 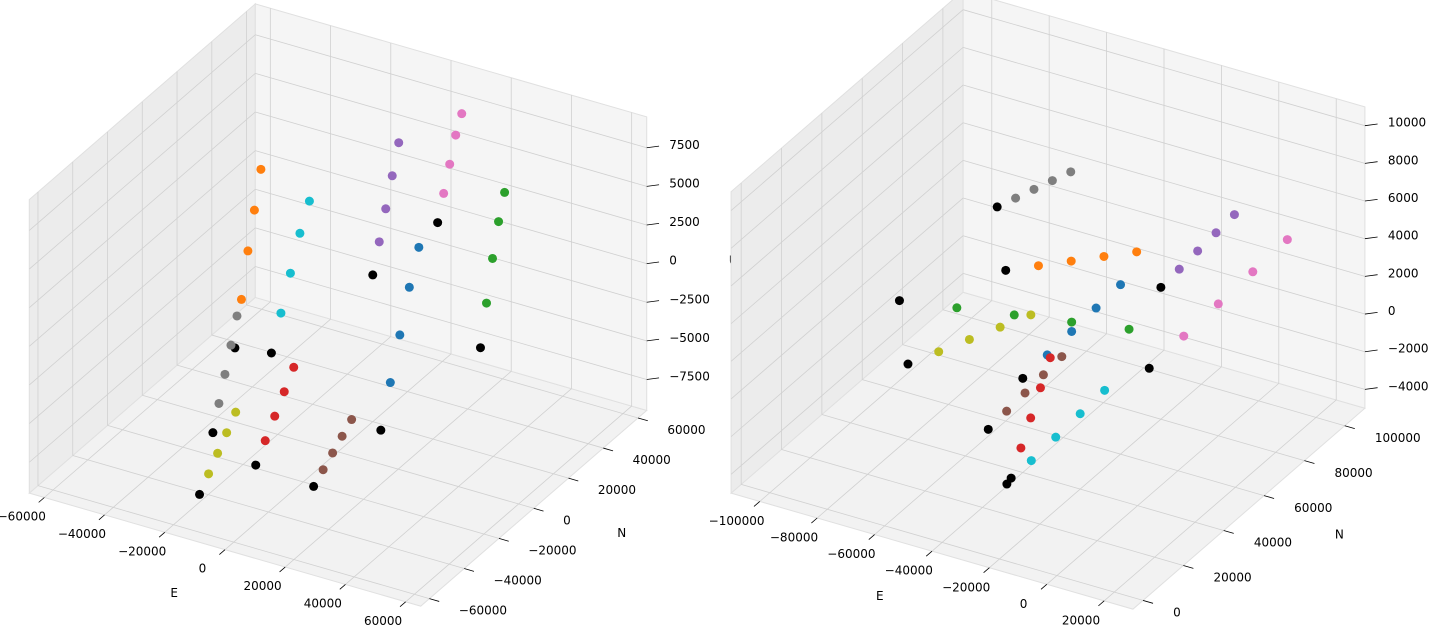 What do you see at coordinates (518, 580) in the screenshot?
I see `y-tick-label: −40000` at bounding box center [518, 580].